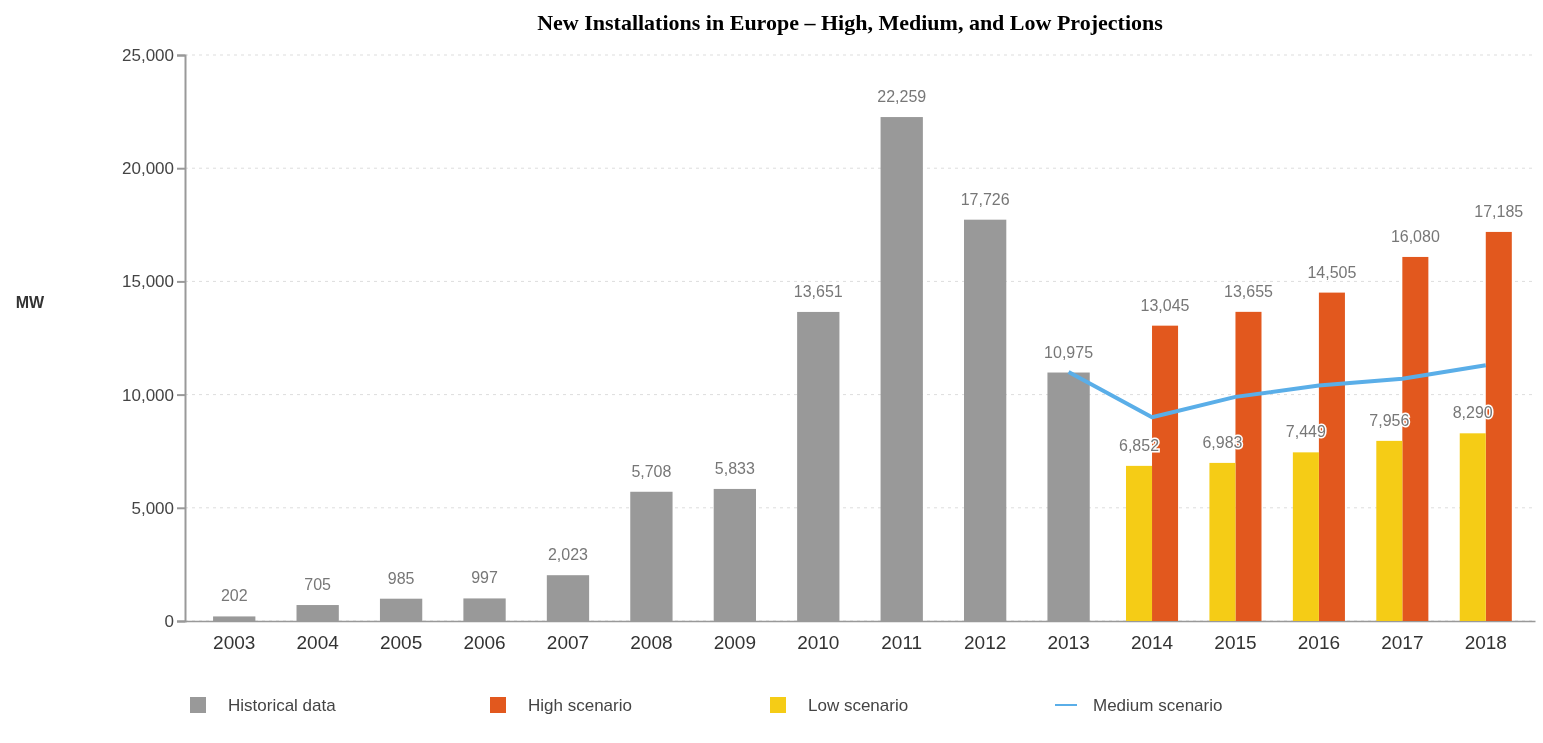 The height and width of the screenshot is (743, 1543). I want to click on x-tick-label: 2009, so click(734, 642).